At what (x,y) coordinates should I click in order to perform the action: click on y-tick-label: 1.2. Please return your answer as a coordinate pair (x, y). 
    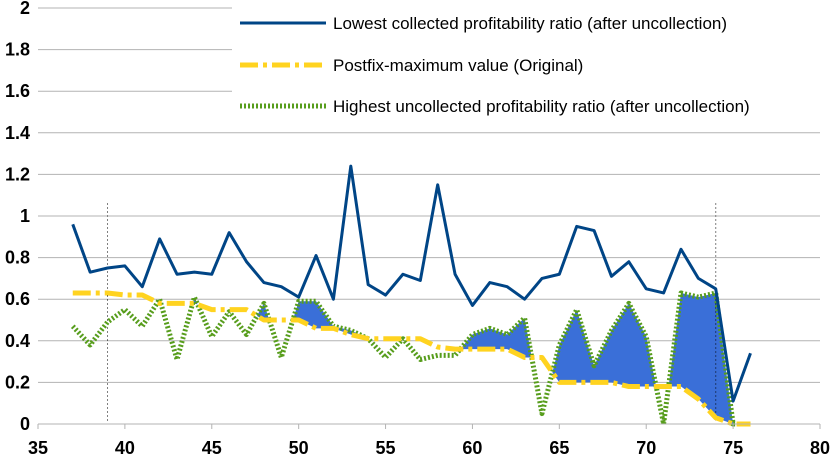
    Looking at the image, I should click on (17, 174).